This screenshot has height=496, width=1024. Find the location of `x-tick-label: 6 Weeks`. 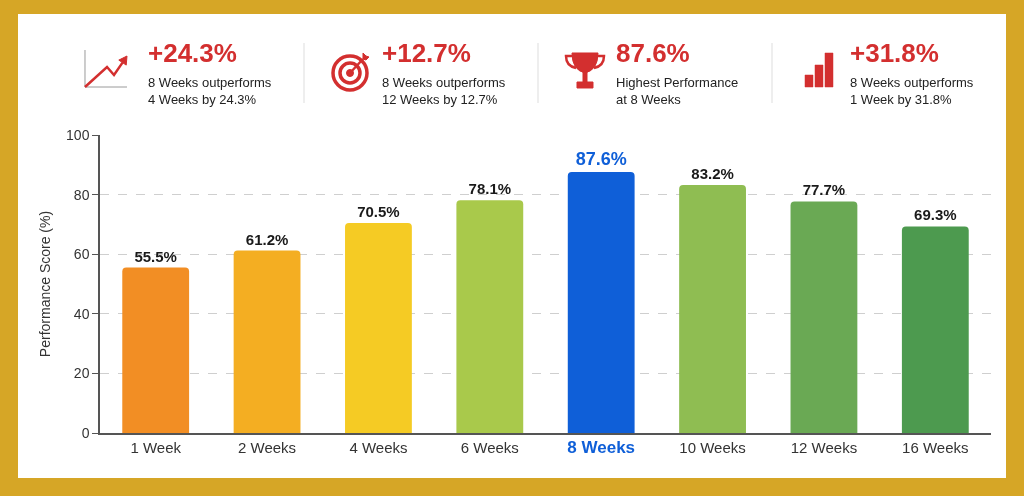

x-tick-label: 6 Weeks is located at coordinates (489, 447).